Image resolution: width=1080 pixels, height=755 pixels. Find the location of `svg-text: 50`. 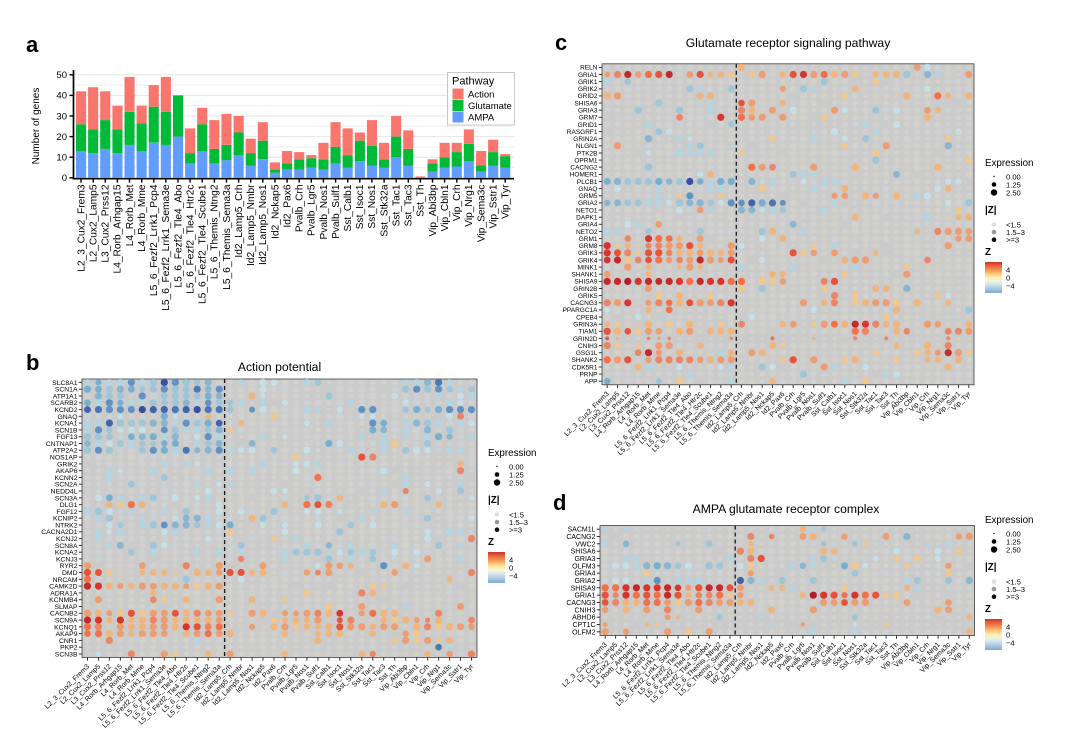

svg-text: 50 is located at coordinates (61, 75).